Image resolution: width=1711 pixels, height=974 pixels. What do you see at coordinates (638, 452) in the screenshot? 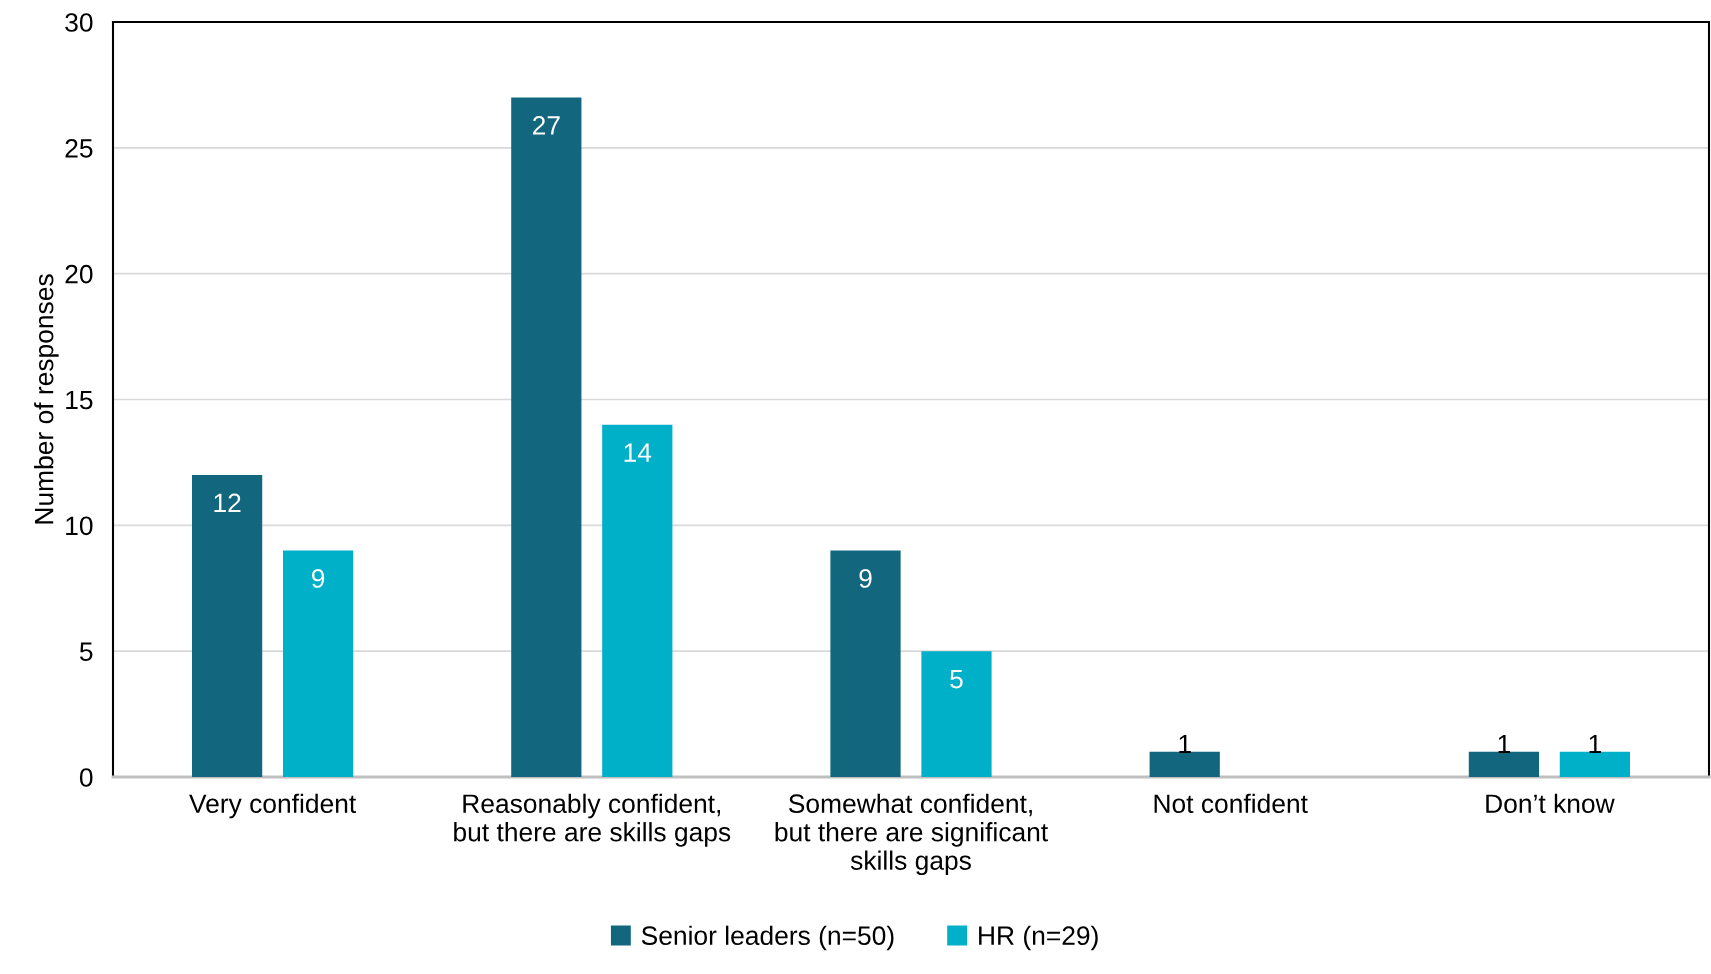
I see `data-label: 14` at bounding box center [638, 452].